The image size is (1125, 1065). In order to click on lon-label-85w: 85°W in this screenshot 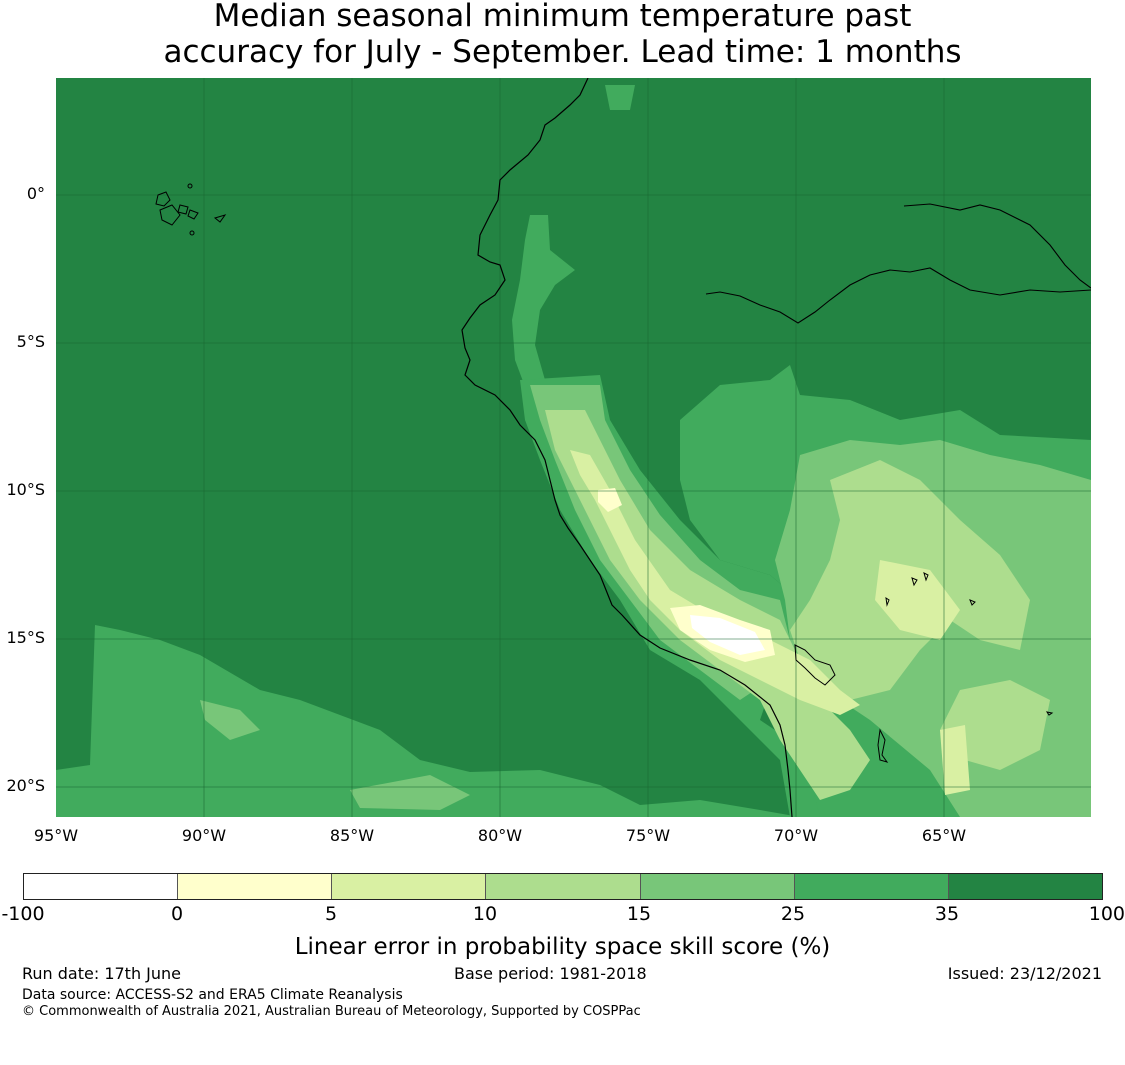, I will do `click(352, 835)`.